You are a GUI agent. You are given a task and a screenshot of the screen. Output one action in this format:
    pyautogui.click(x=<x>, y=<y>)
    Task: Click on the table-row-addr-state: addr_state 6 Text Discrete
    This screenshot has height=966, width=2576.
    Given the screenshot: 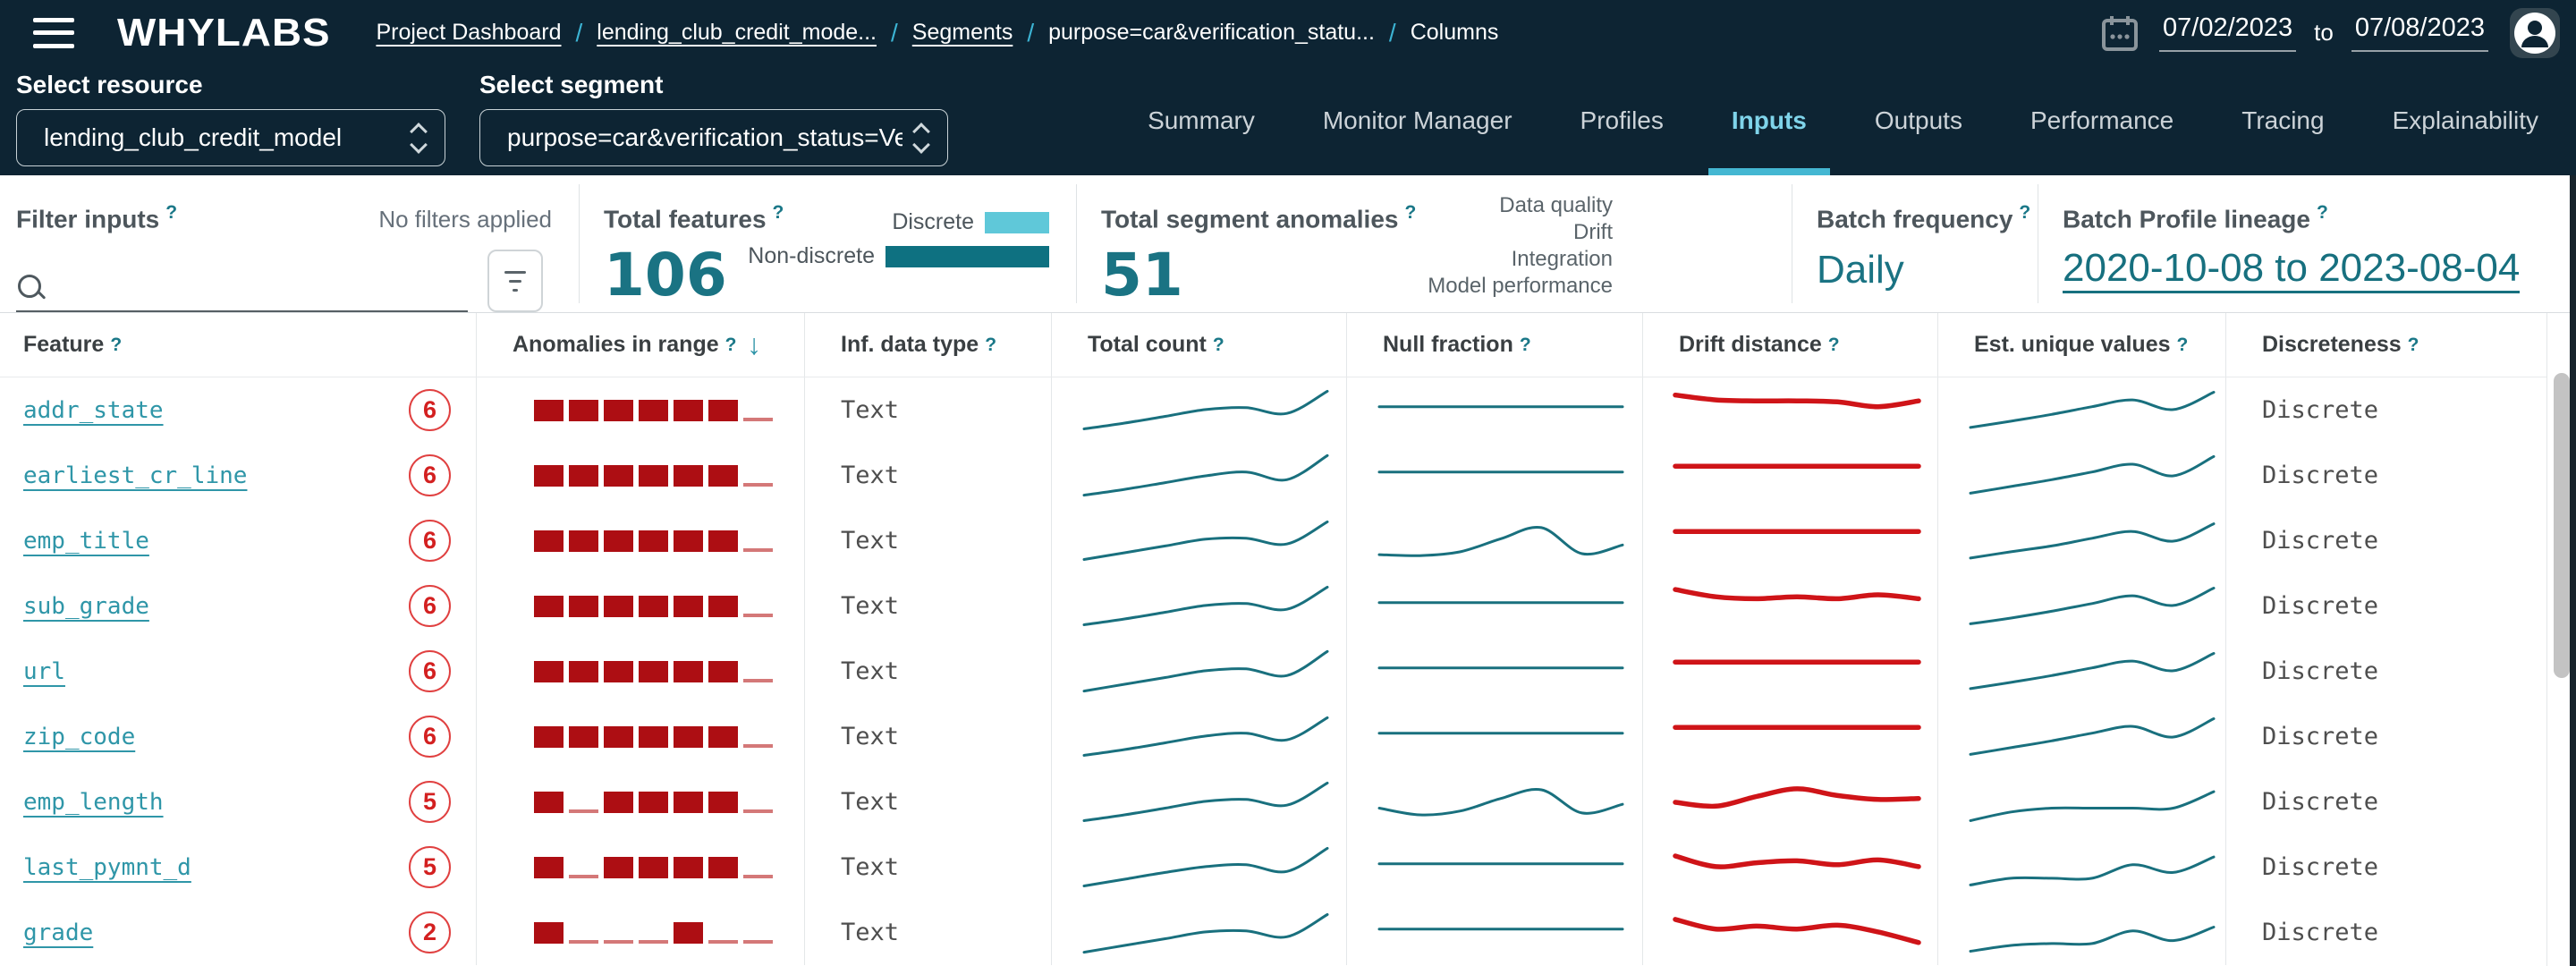 What is the action you would take?
    pyautogui.click(x=1273, y=410)
    